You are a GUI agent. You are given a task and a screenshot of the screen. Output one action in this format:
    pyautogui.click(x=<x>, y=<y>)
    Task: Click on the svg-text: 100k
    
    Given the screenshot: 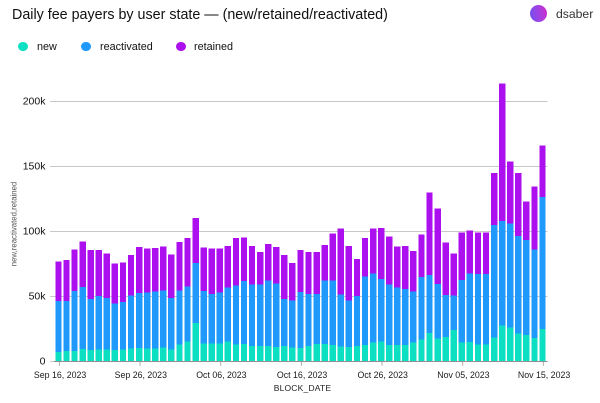 What is the action you would take?
    pyautogui.click(x=35, y=232)
    